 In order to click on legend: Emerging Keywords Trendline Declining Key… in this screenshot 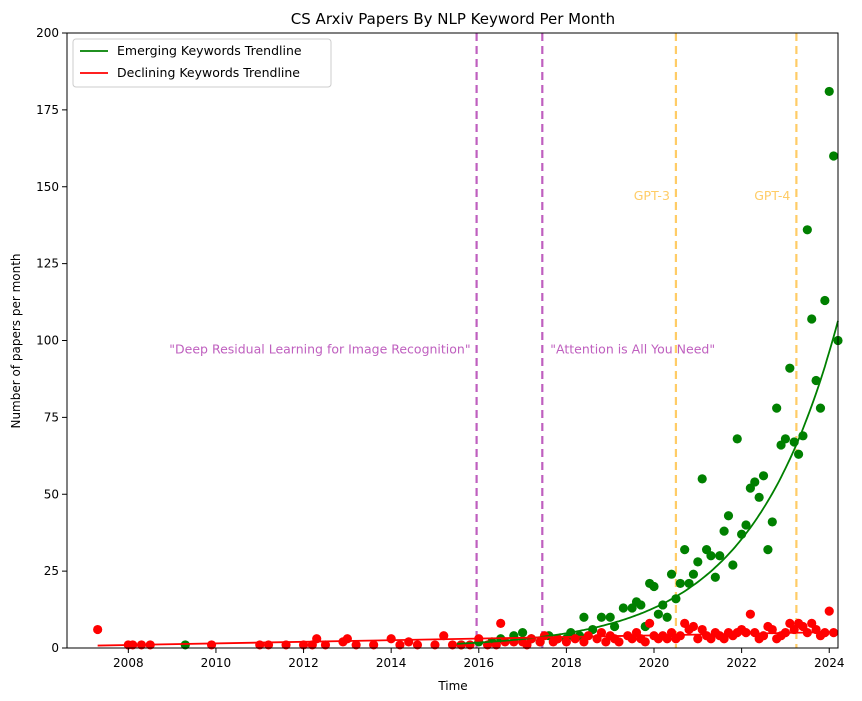, I will do `click(202, 63)`.